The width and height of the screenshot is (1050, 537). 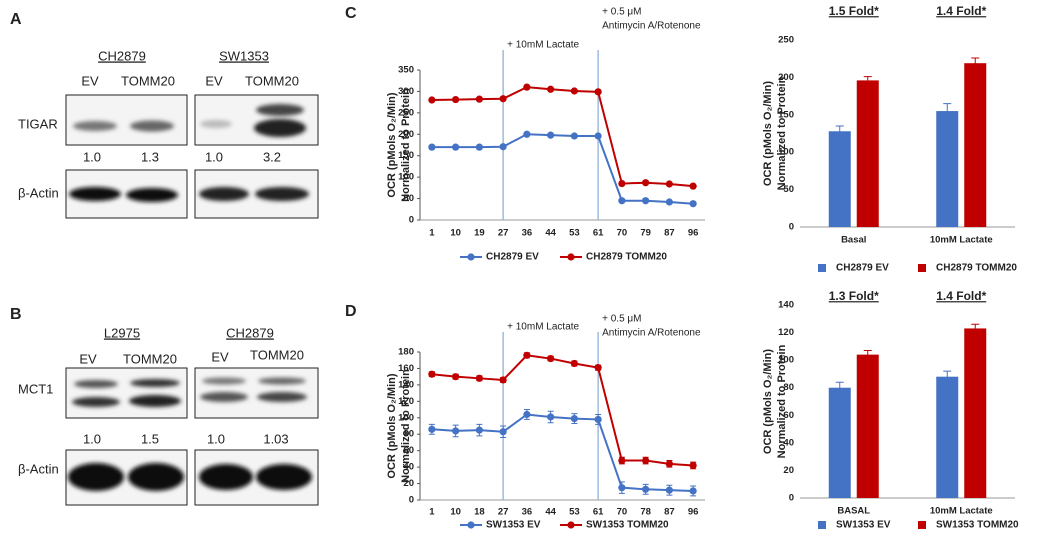 I want to click on legend-label: CH2879 TOMM20, so click(x=626, y=257).